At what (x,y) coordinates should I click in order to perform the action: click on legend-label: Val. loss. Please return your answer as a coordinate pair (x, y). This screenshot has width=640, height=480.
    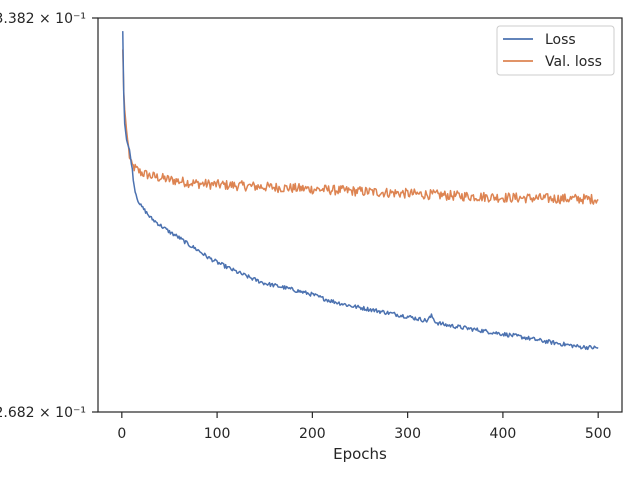
    Looking at the image, I should click on (573, 62).